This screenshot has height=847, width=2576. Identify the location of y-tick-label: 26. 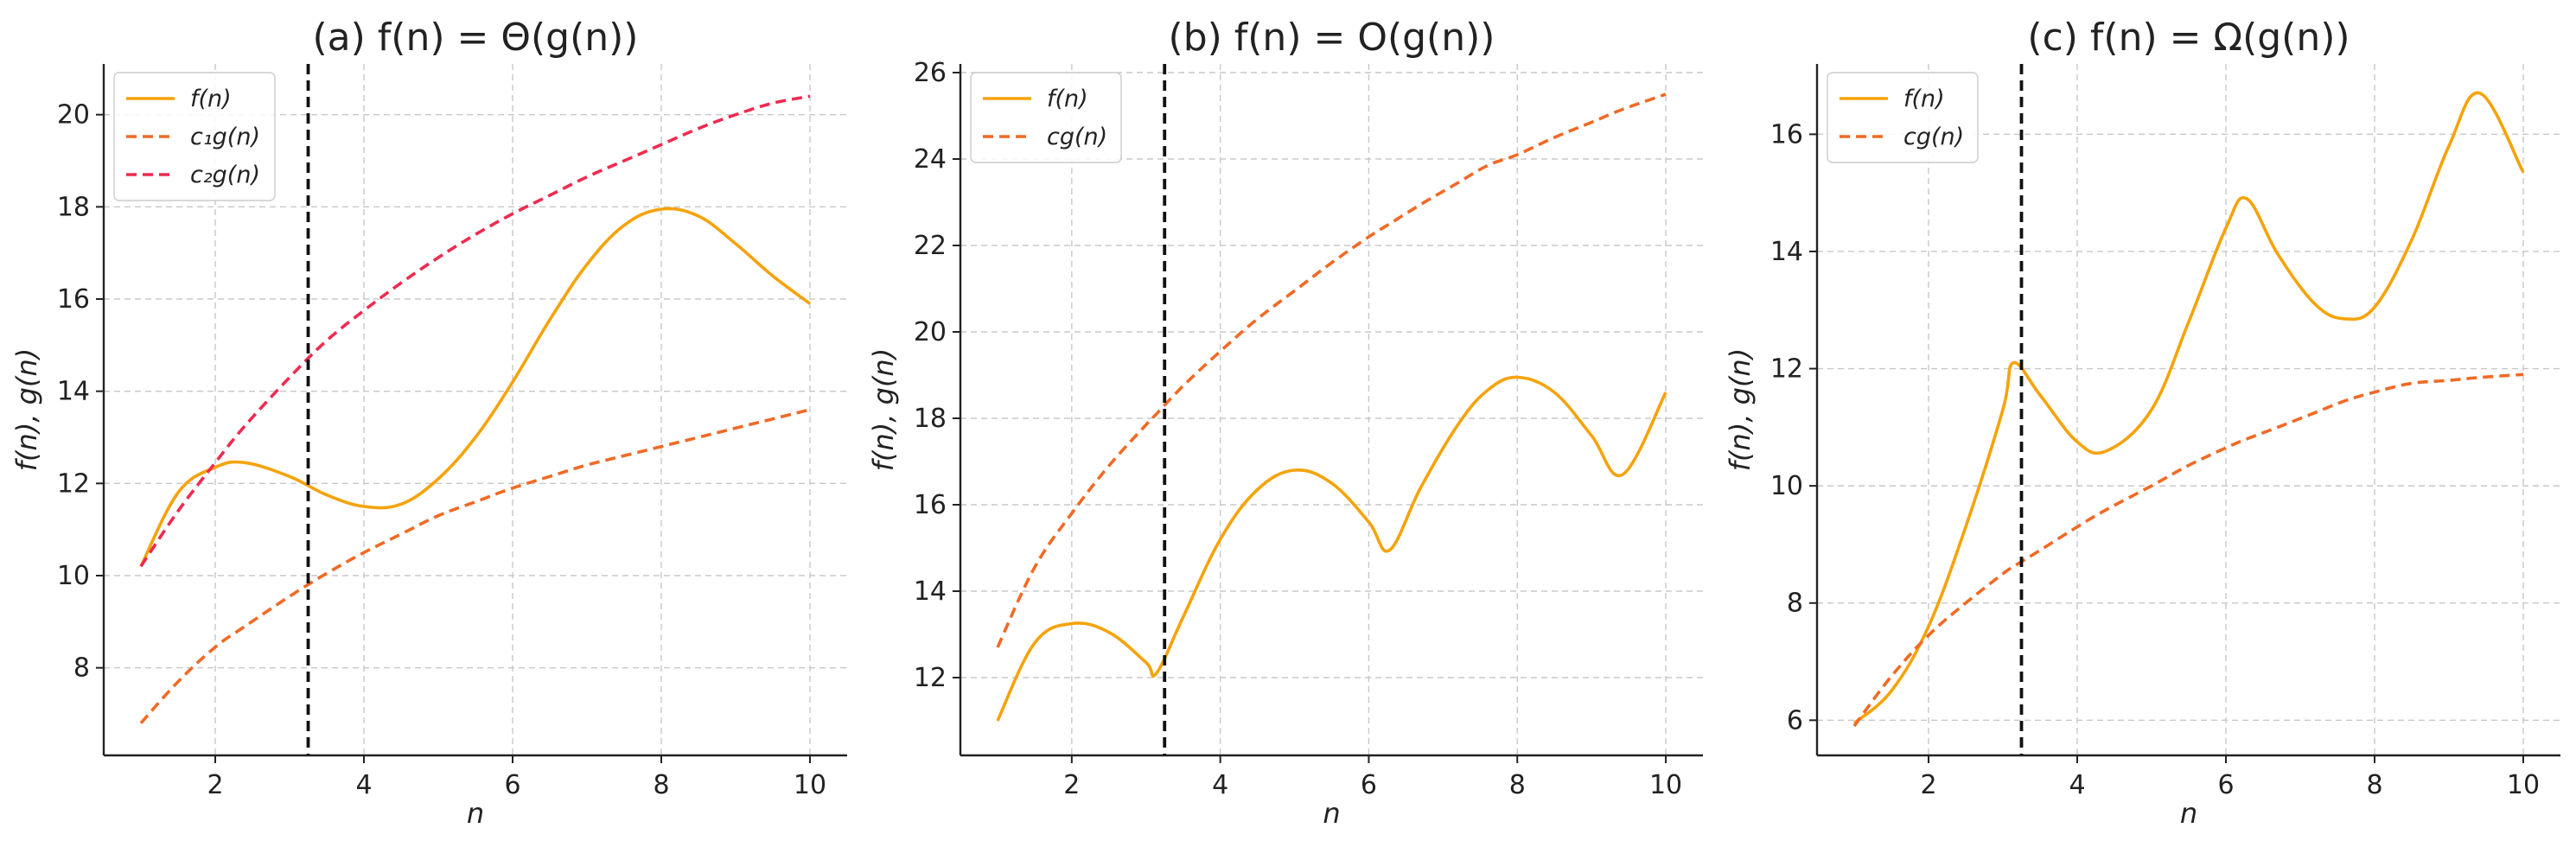
(930, 73).